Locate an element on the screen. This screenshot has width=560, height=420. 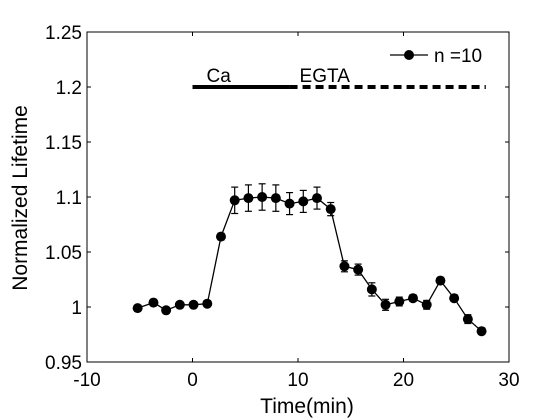
y-axis-label: Normalized Lifetime is located at coordinates (20, 198).